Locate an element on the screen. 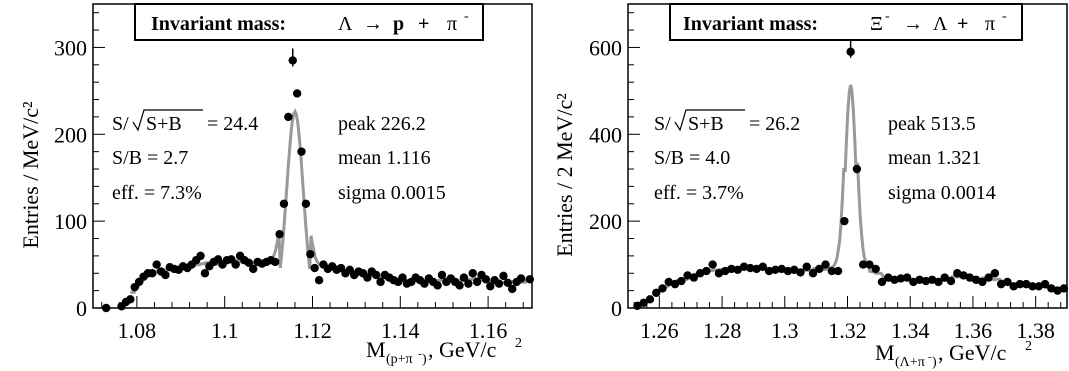  x-tick-label: 1.3 is located at coordinates (785, 330).